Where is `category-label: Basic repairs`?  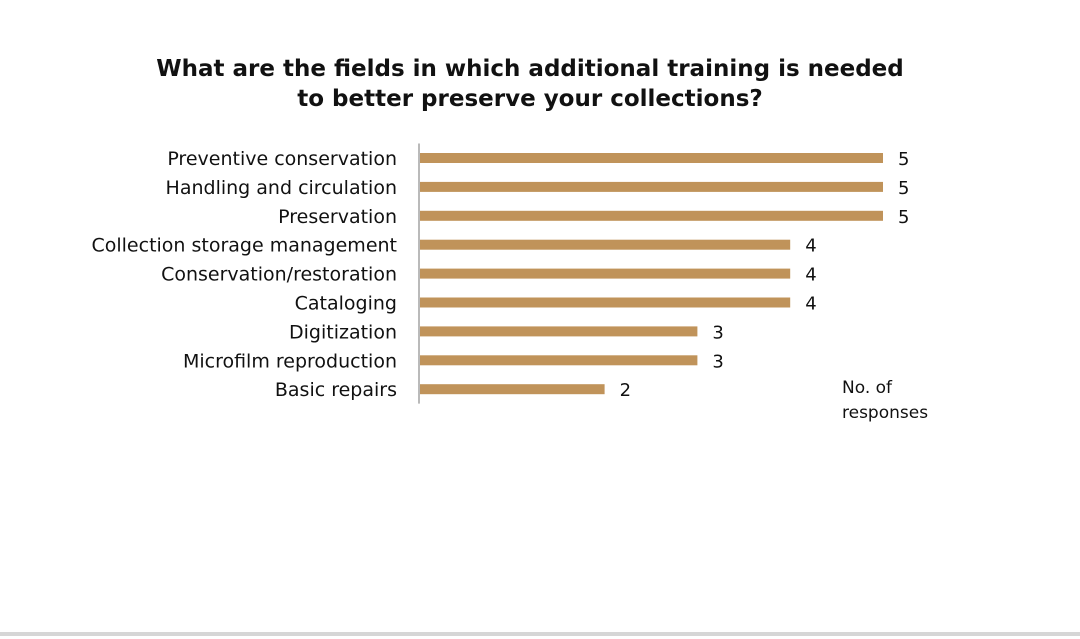
category-label: Basic repairs is located at coordinates (336, 390).